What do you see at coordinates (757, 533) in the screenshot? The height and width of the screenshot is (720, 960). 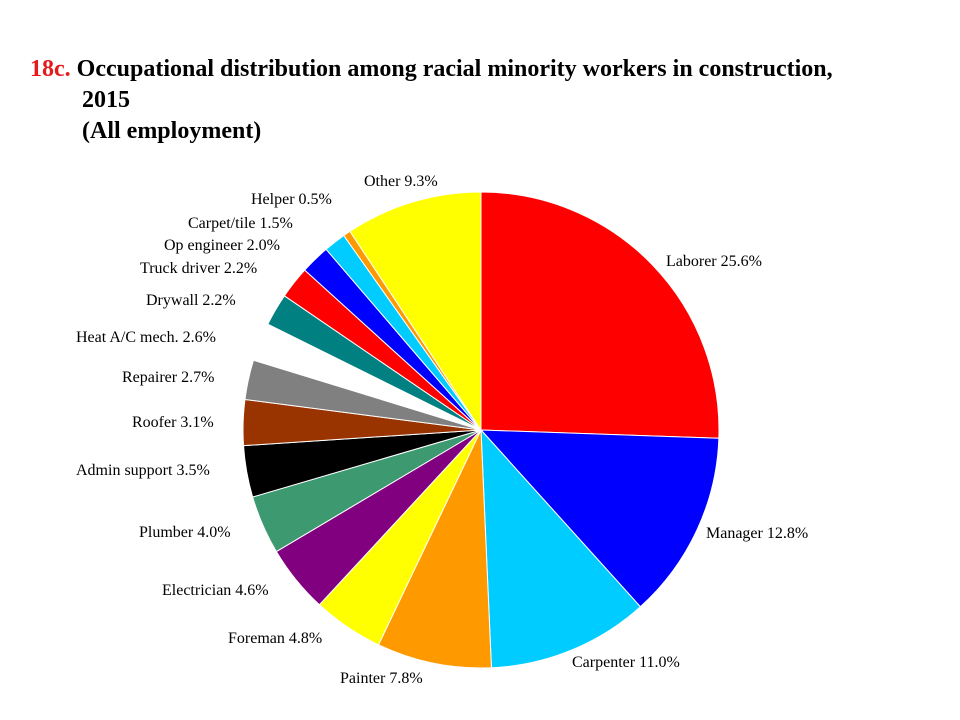 I see `slice-label: Manager 12.8%` at bounding box center [757, 533].